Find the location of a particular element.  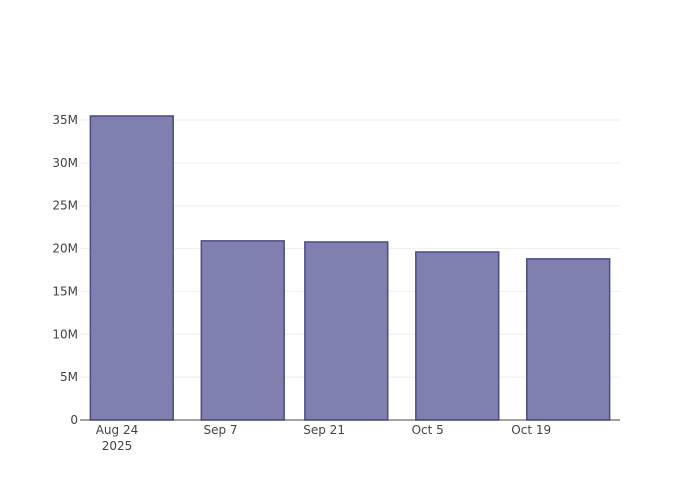

y-tick-label: 25M is located at coordinates (65, 206).